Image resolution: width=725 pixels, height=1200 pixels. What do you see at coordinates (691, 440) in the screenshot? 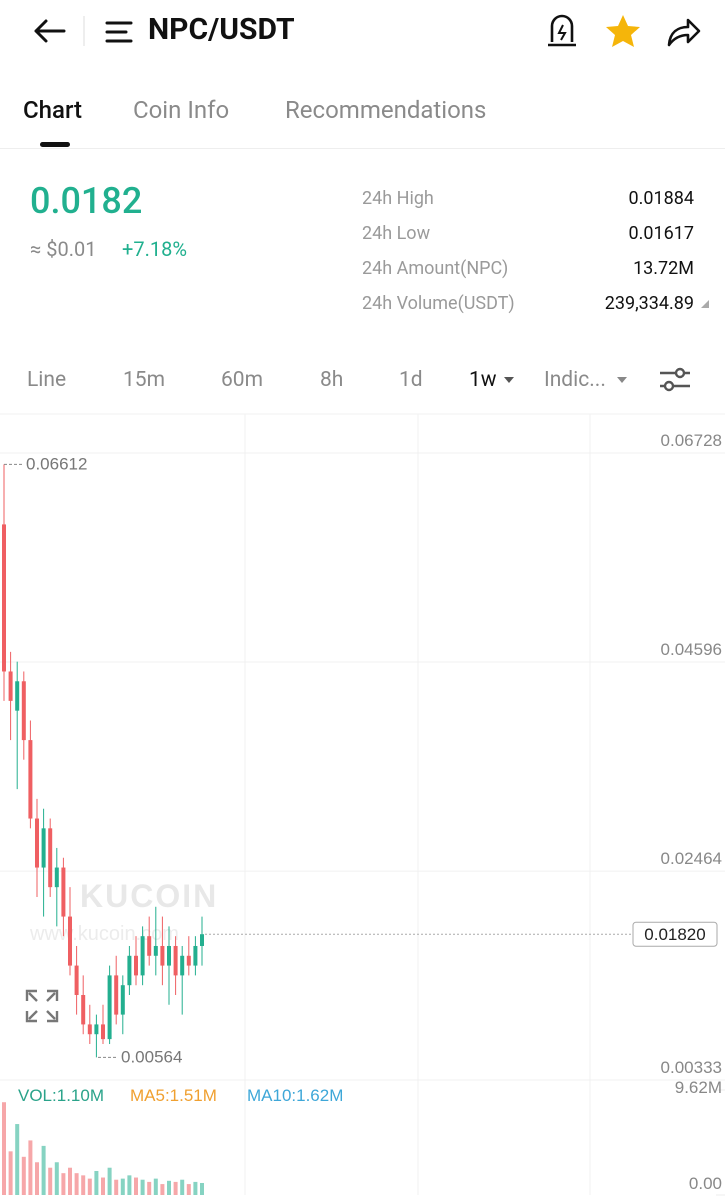
I see `y-tick-label: 0.06728` at bounding box center [691, 440].